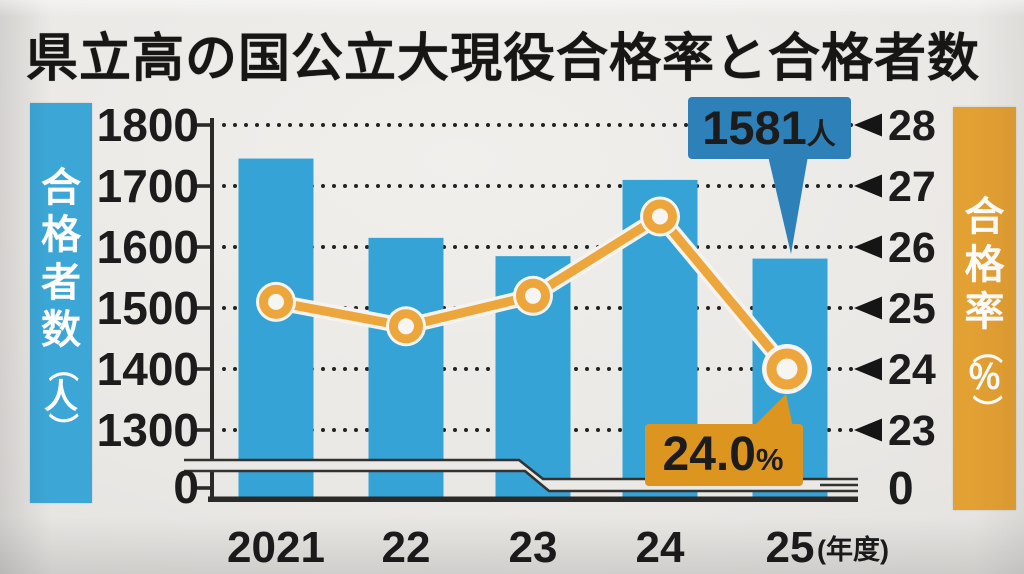 The height and width of the screenshot is (574, 1024). Describe the element at coordinates (503, 59) in the screenshot. I see `chart-title: 県立高の国公立大現役合格率と合格者数` at that location.